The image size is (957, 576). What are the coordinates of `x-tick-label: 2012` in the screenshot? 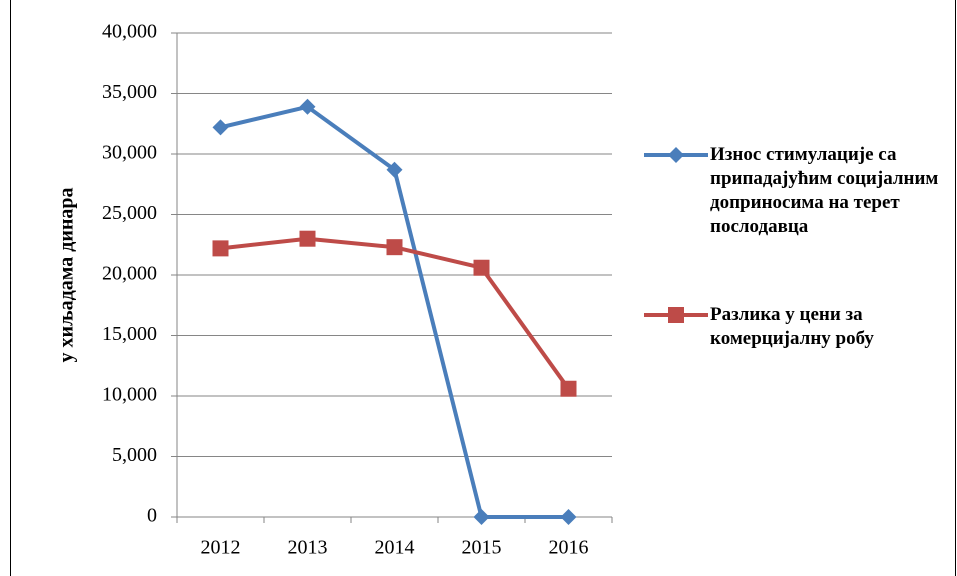 It's located at (221, 548).